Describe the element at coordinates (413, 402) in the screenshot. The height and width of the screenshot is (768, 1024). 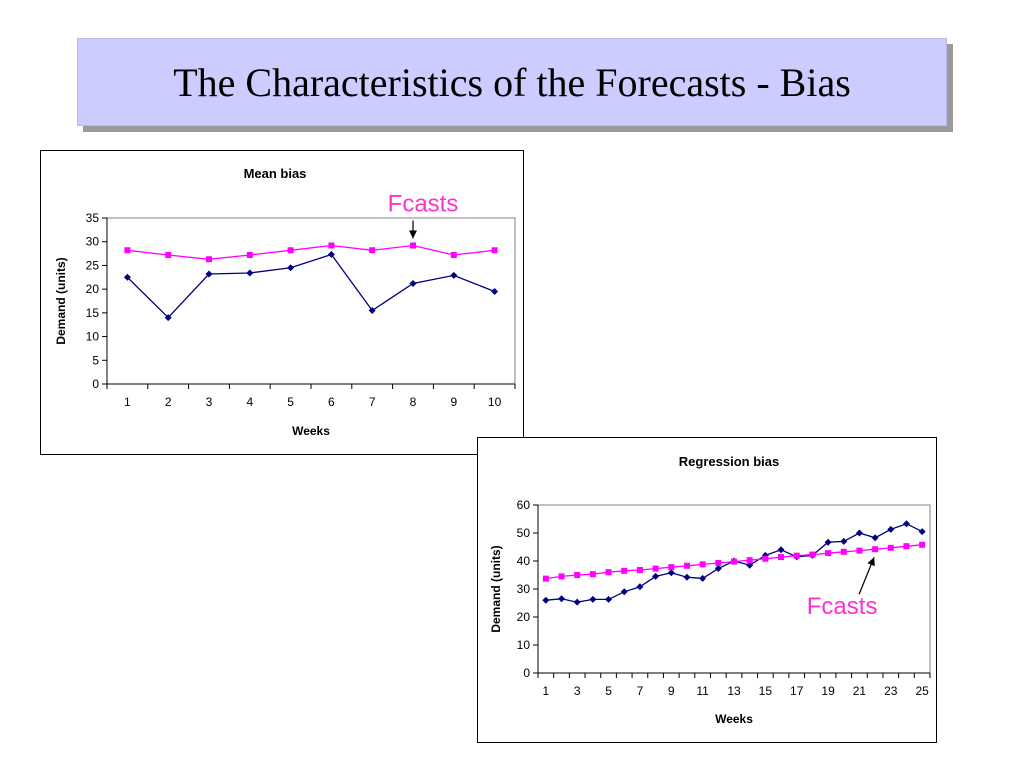
I see `x-tick-label: 8` at that location.